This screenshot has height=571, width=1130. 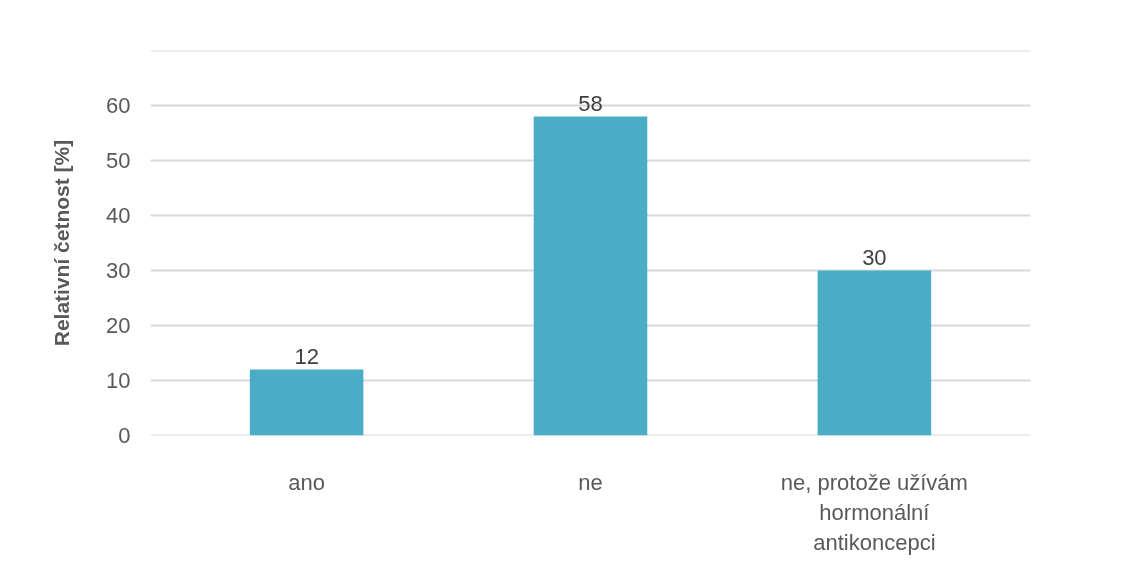 I want to click on y-tick-label: 30, so click(x=118, y=270).